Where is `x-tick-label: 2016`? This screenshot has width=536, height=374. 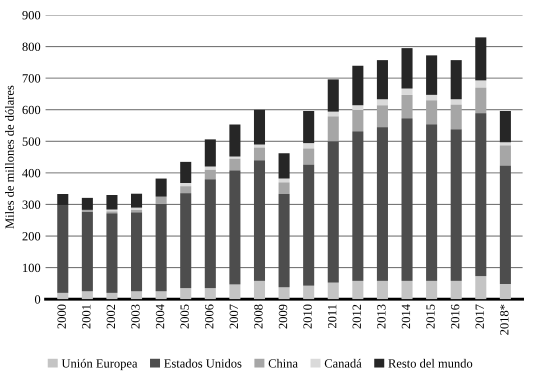 x-tick-label: 2016 is located at coordinates (455, 316).